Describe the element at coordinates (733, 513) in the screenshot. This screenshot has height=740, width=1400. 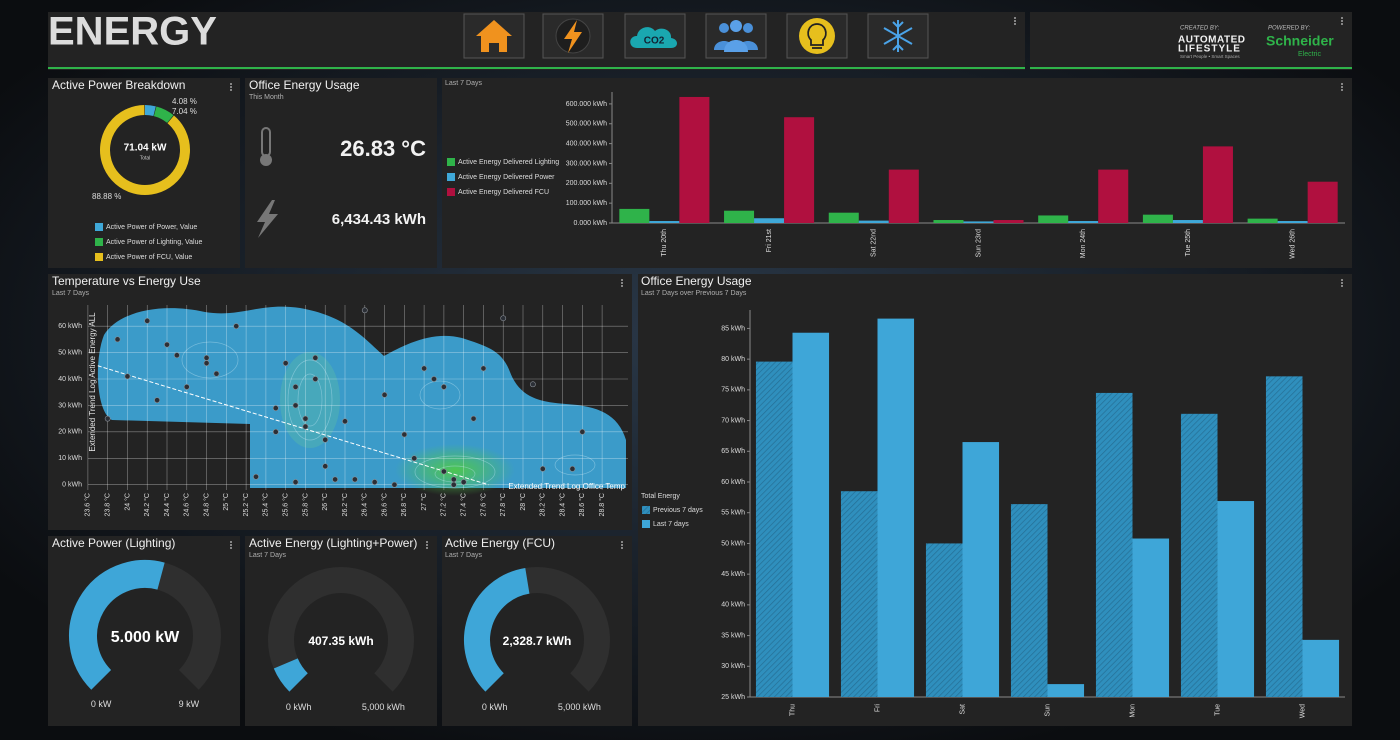
I see `y-tick-label: 55 kWh` at that location.